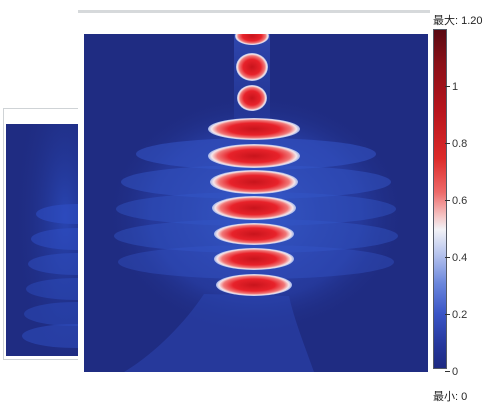 The height and width of the screenshot is (410, 503). What do you see at coordinates (455, 87) in the screenshot?
I see `colorbar-tick-label: 1` at bounding box center [455, 87].